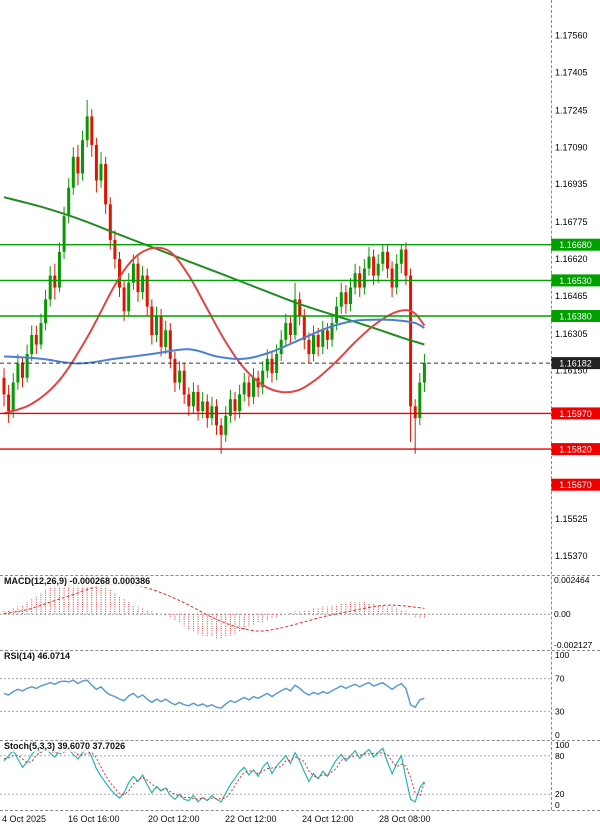  Describe the element at coordinates (251, 819) in the screenshot. I see `time-tick-label: 22 Oct 12:00` at that location.